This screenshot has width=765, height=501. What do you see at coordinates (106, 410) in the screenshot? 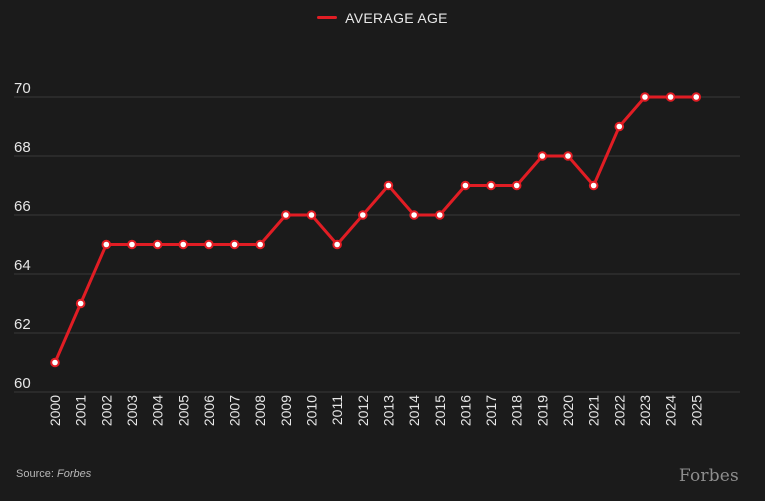
I see `x-tick-label: 2002` at bounding box center [106, 410].